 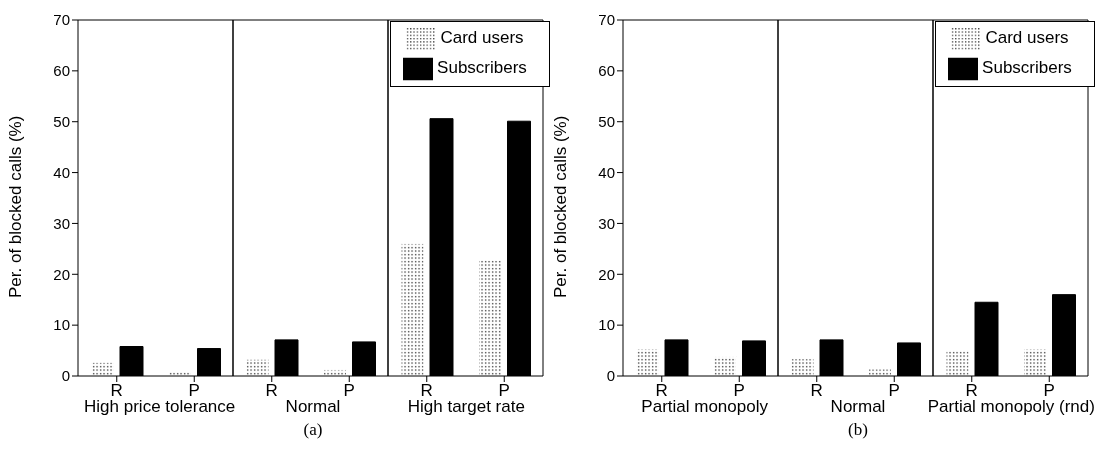 What do you see at coordinates (313, 430) in the screenshot?
I see `text: (a)` at bounding box center [313, 430].